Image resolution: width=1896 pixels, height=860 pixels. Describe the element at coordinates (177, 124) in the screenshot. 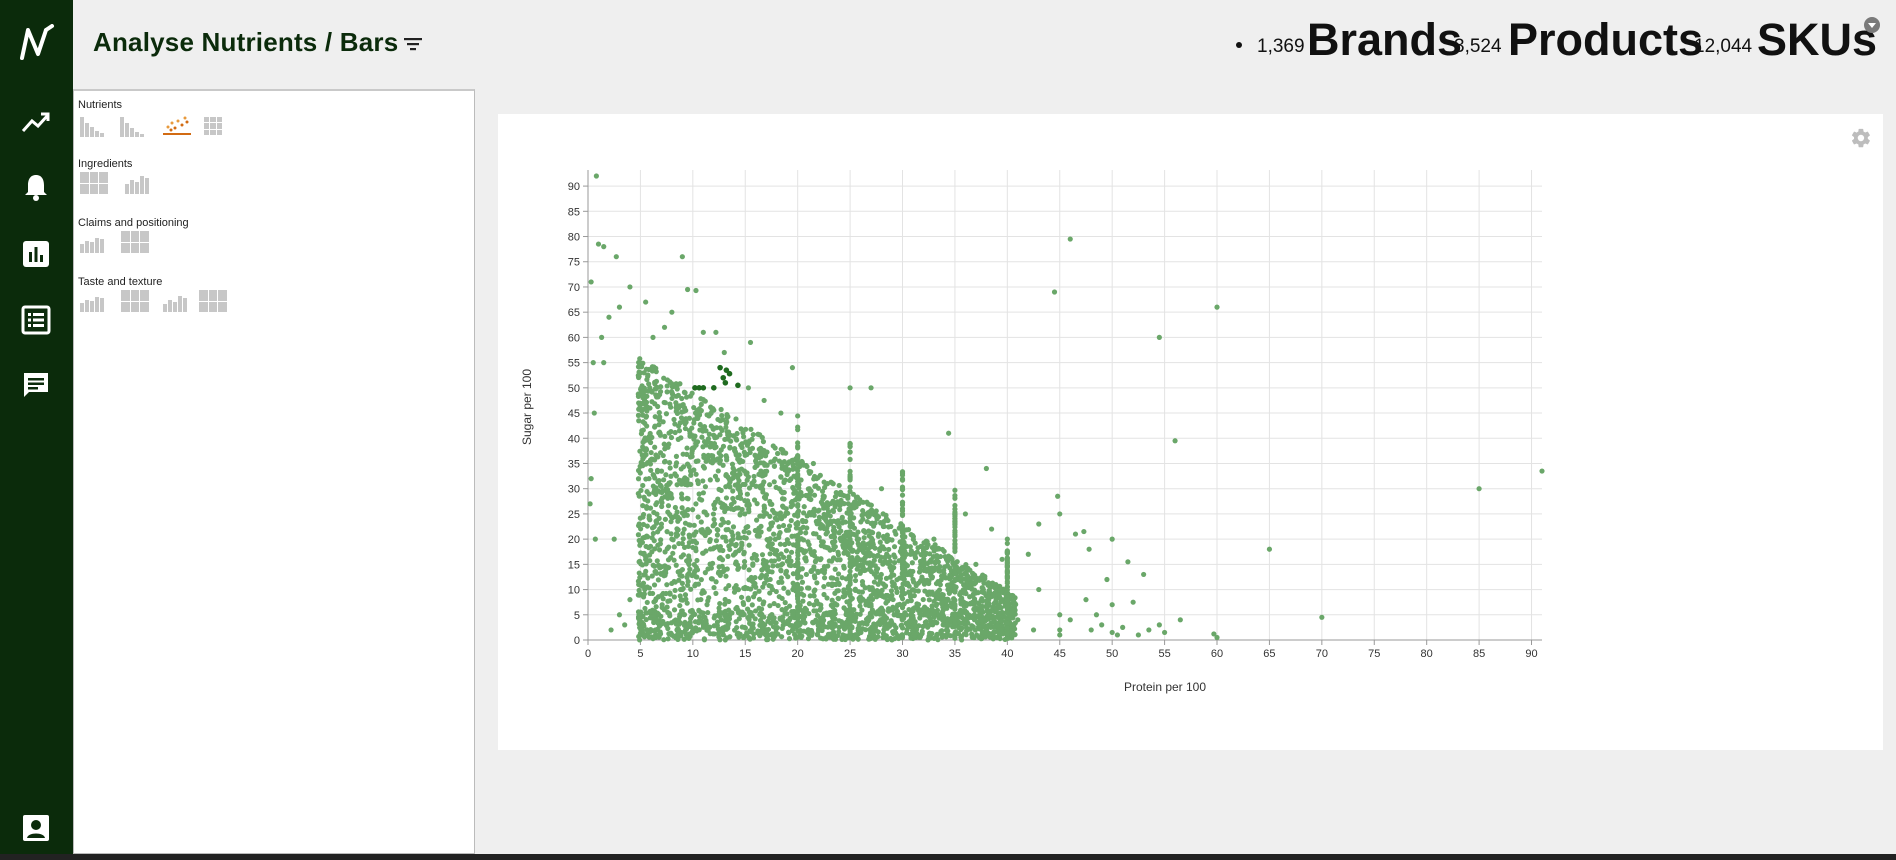

I see `scatter-chart-thumbnail-active` at that location.